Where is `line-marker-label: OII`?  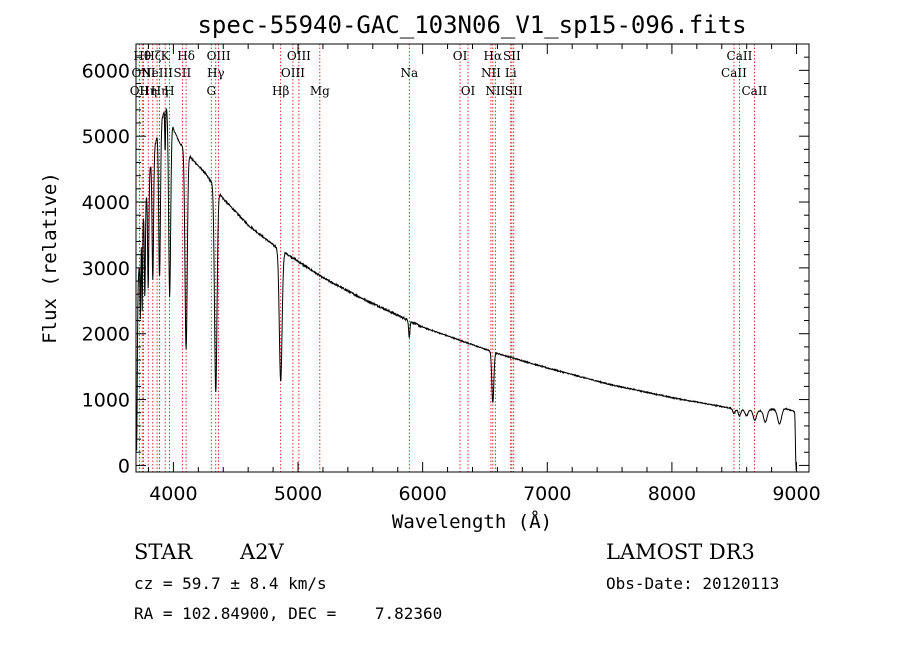 line-marker-label: OII is located at coordinates (140, 91).